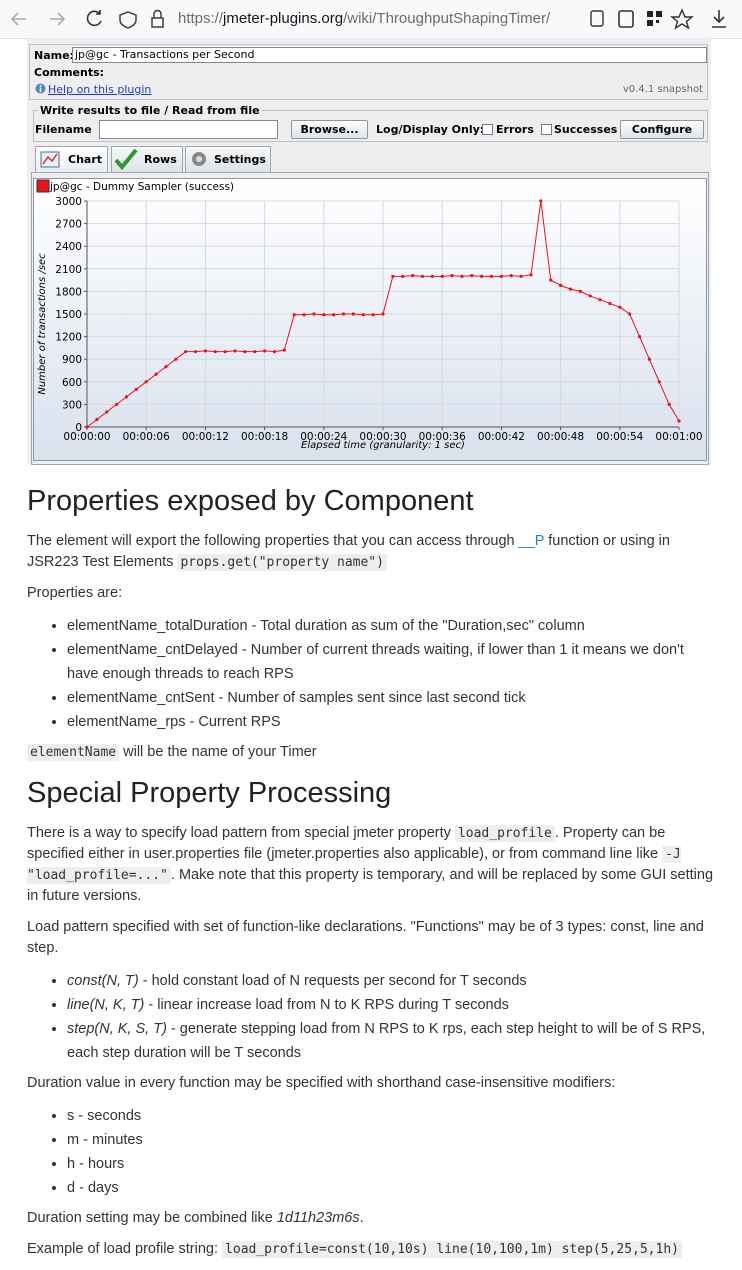 This screenshot has height=1270, width=742. Describe the element at coordinates (487, 129) in the screenshot. I see `errors-checkbox` at that location.